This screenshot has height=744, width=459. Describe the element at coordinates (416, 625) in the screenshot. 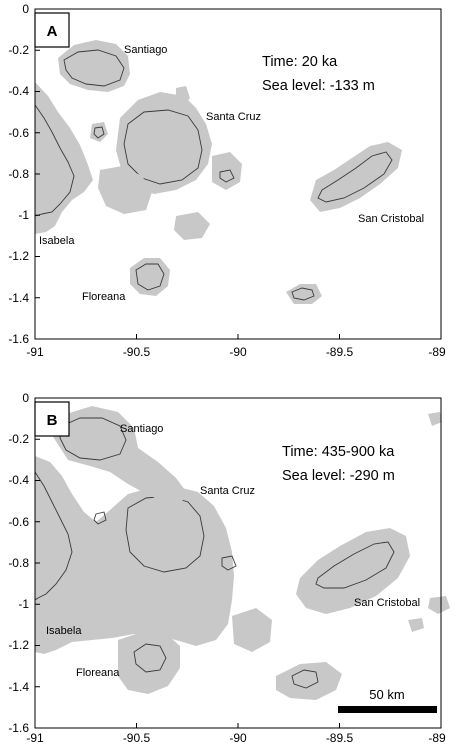

I see `panel-b-southeast-islet` at that location.